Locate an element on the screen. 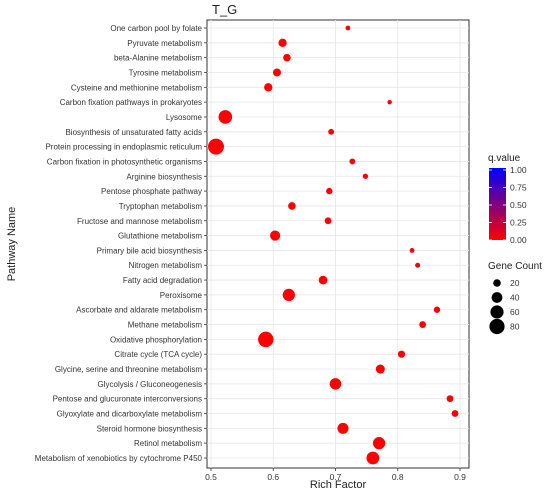 The width and height of the screenshot is (550, 493). size-legend-label: 60 is located at coordinates (515, 312).